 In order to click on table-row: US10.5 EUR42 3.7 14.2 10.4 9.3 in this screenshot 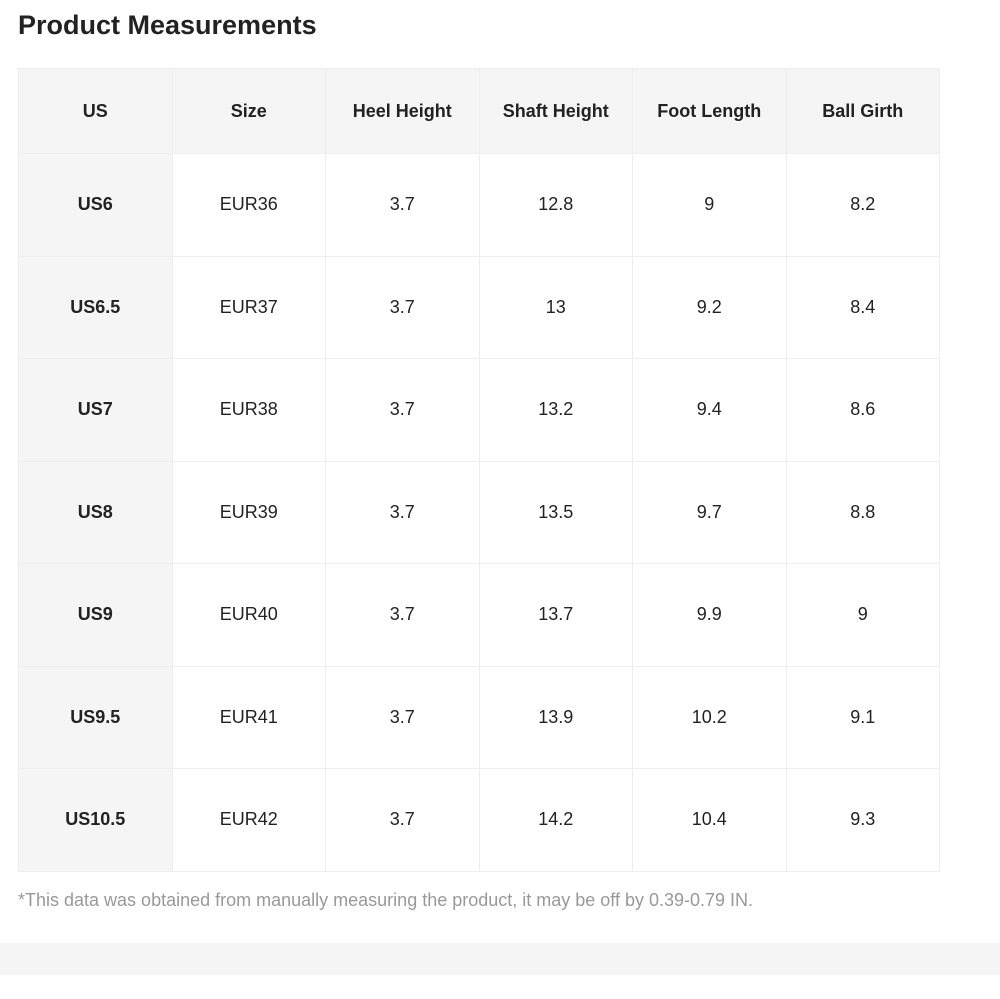, I will do `click(479, 820)`.